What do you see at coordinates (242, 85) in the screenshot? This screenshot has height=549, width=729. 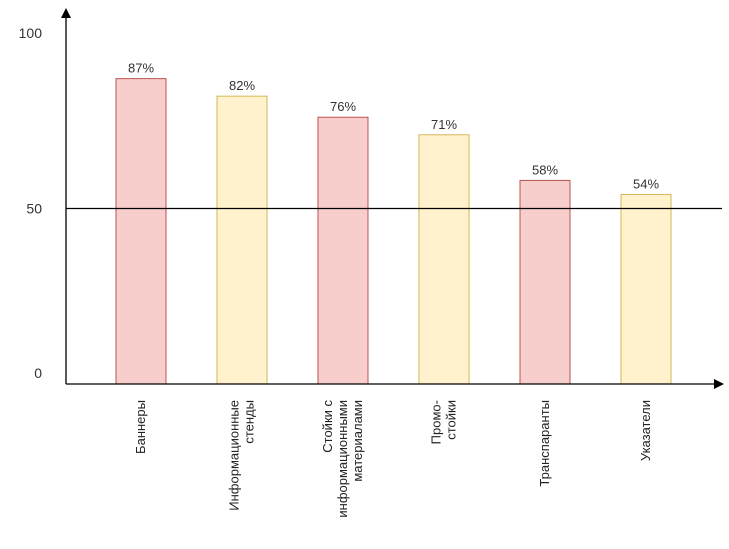 I see `data-label-2: 82%` at bounding box center [242, 85].